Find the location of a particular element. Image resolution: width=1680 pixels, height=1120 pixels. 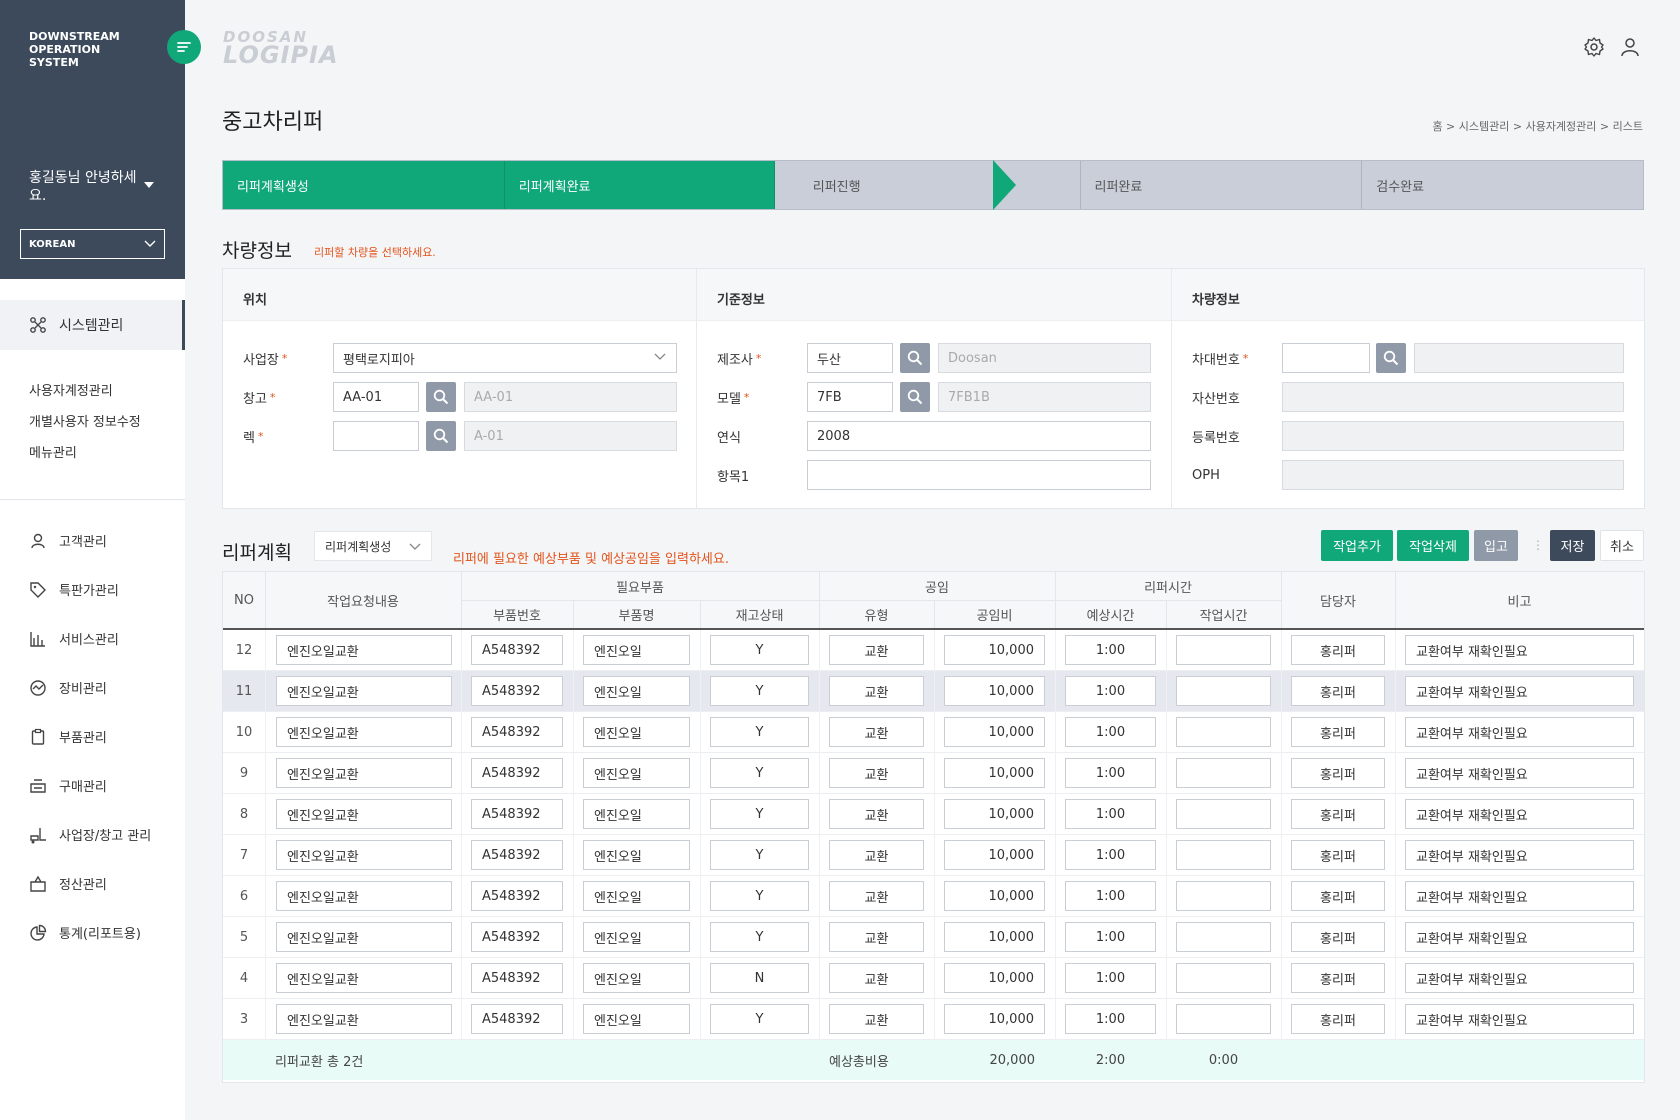

maker-code-input: 두산 is located at coordinates (850, 358).